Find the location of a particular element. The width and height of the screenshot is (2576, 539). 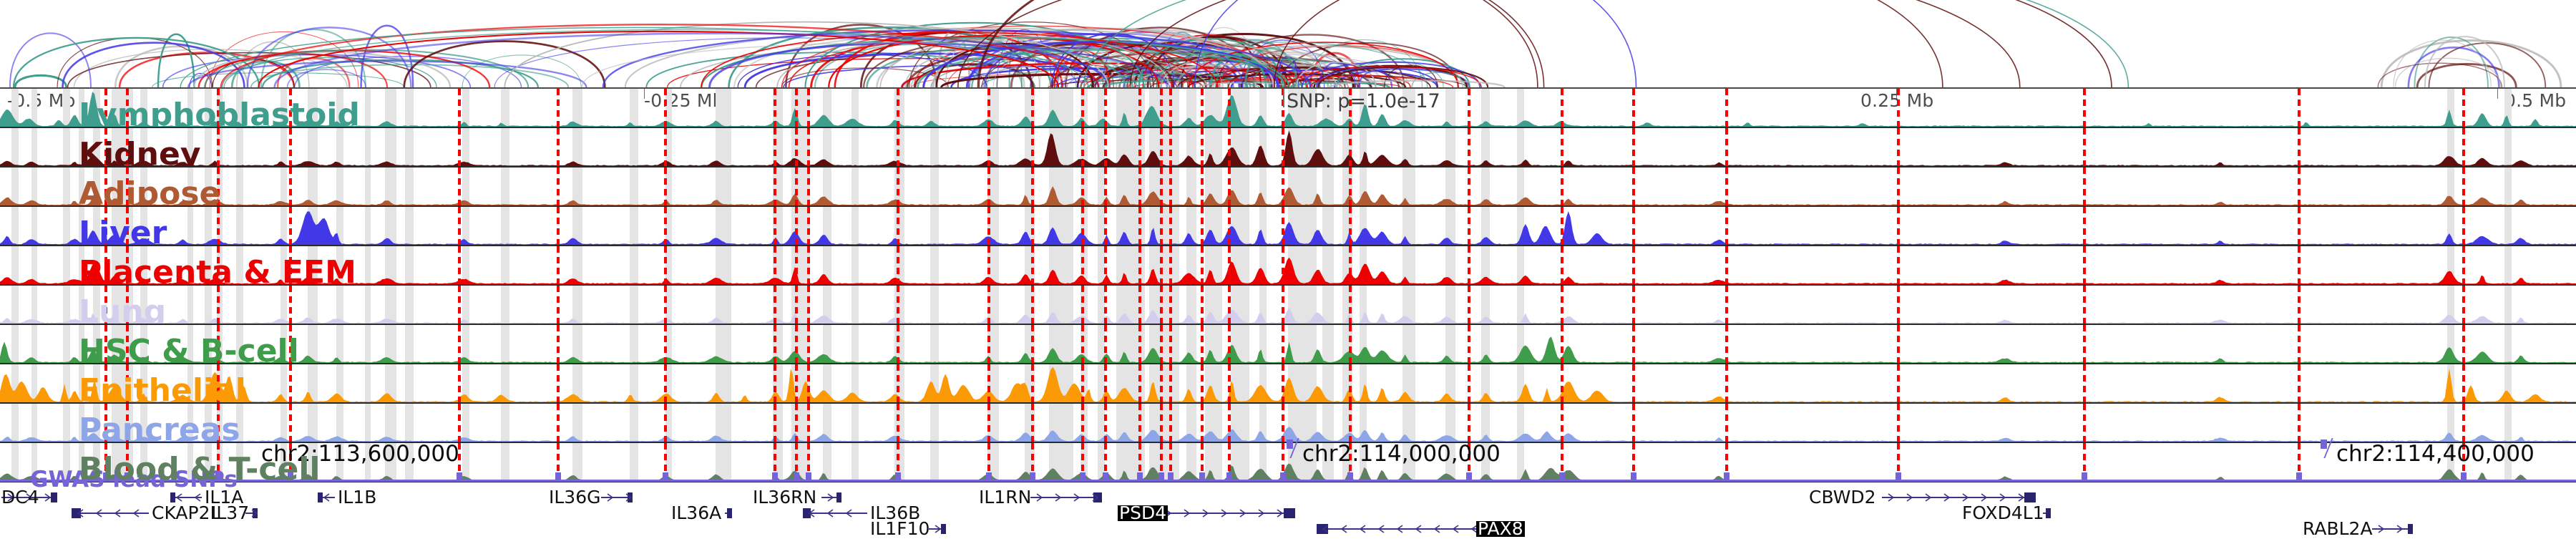

gene-label-psd4: PSD4 is located at coordinates (1143, 513).